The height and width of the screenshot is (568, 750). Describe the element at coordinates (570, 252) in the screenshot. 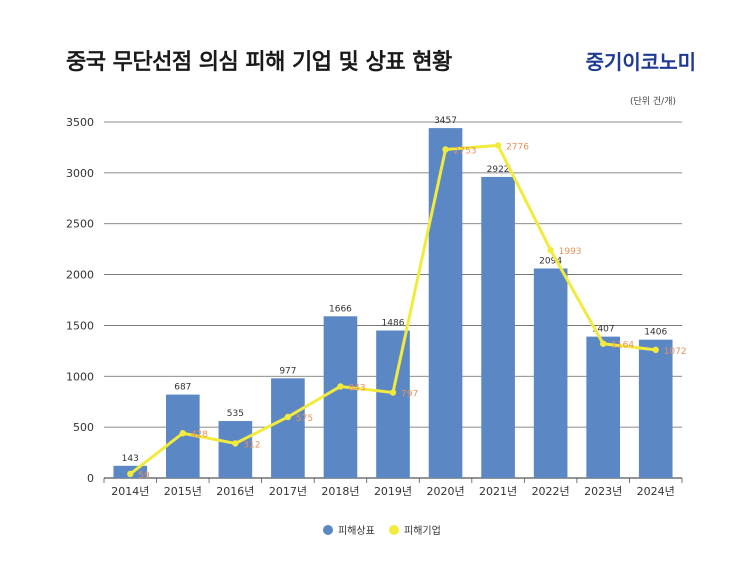

I see `line-value-label: 1993` at that location.